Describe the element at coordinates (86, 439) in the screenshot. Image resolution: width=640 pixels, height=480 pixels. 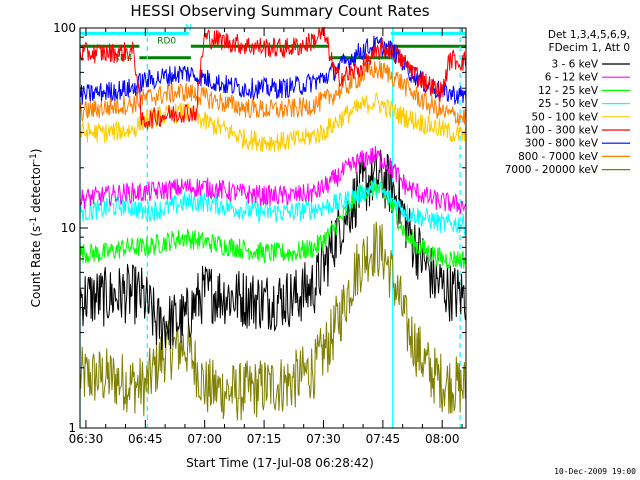
I see `x-tick-label-0: 06:30` at that location.